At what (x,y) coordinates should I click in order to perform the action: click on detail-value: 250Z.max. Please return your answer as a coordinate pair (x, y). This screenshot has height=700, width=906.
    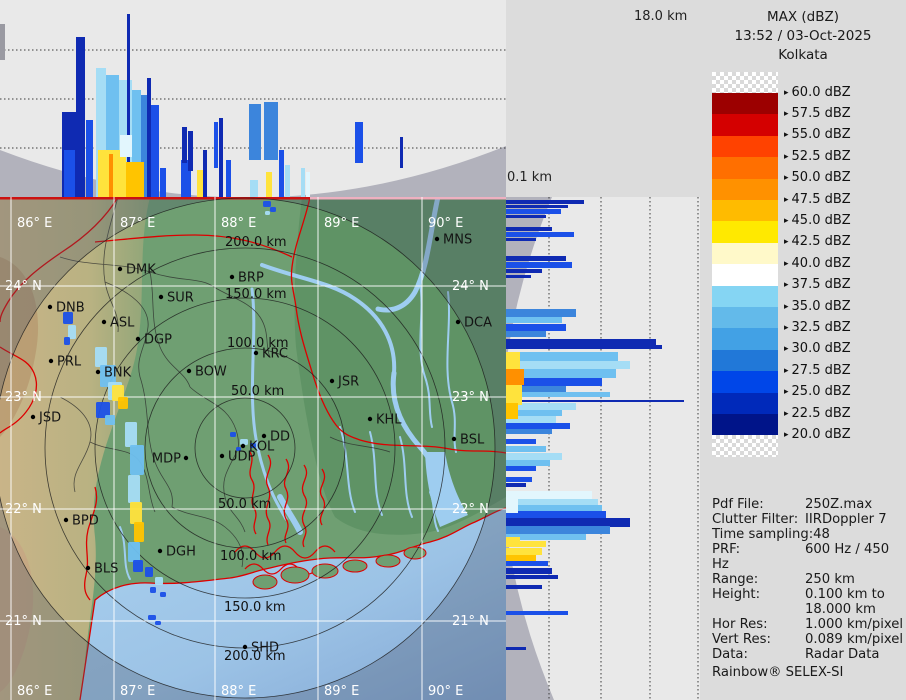
    Looking at the image, I should click on (839, 504).